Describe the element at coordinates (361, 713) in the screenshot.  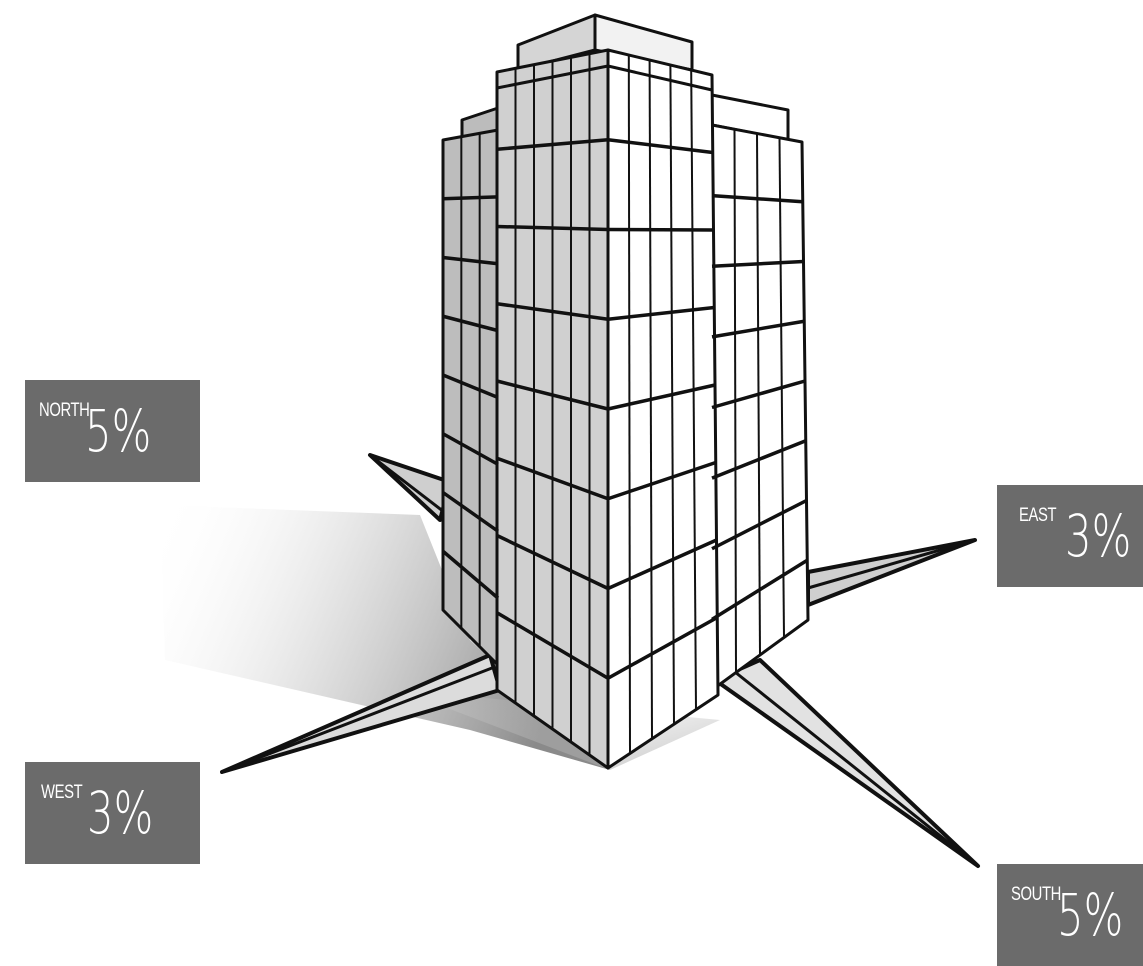
I see `west-arm` at that location.